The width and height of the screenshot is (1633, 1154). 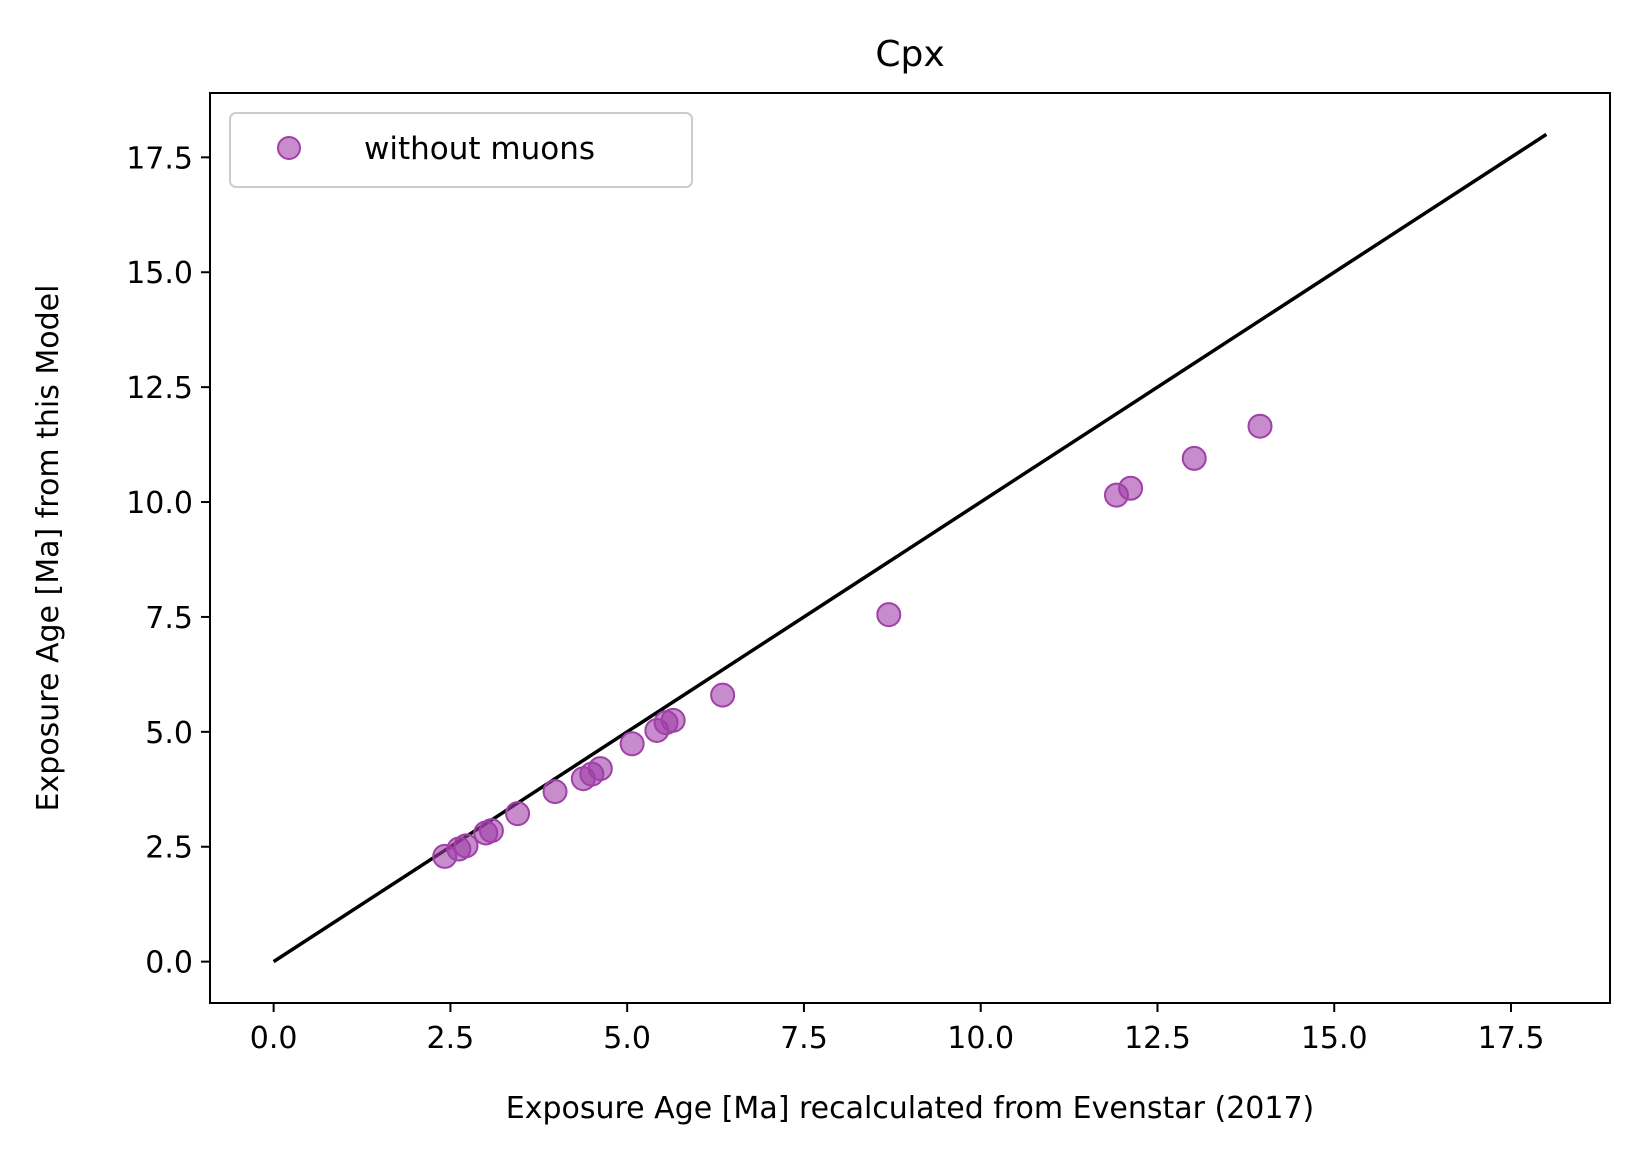 What do you see at coordinates (1334, 1038) in the screenshot?
I see `x-tick-label: 15.0` at bounding box center [1334, 1038].